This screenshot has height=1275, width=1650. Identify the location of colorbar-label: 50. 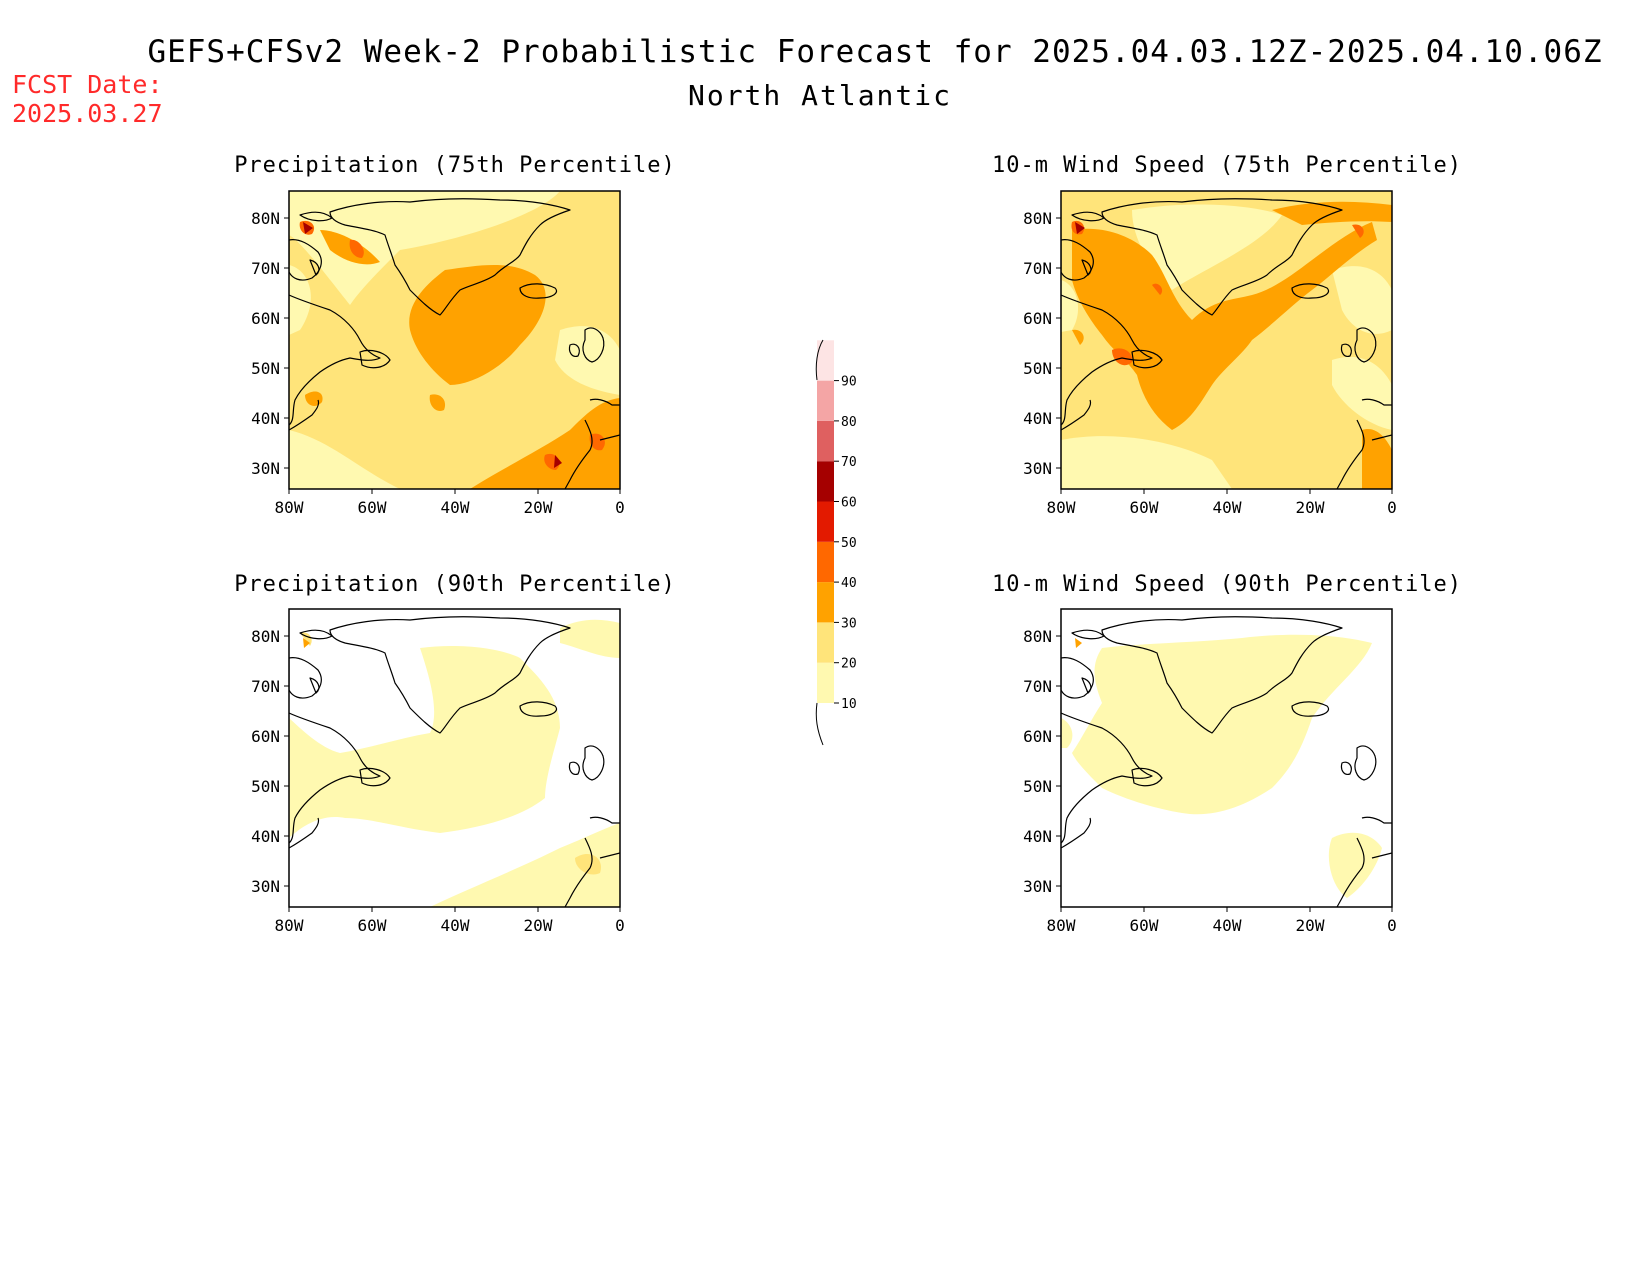
(849, 543).